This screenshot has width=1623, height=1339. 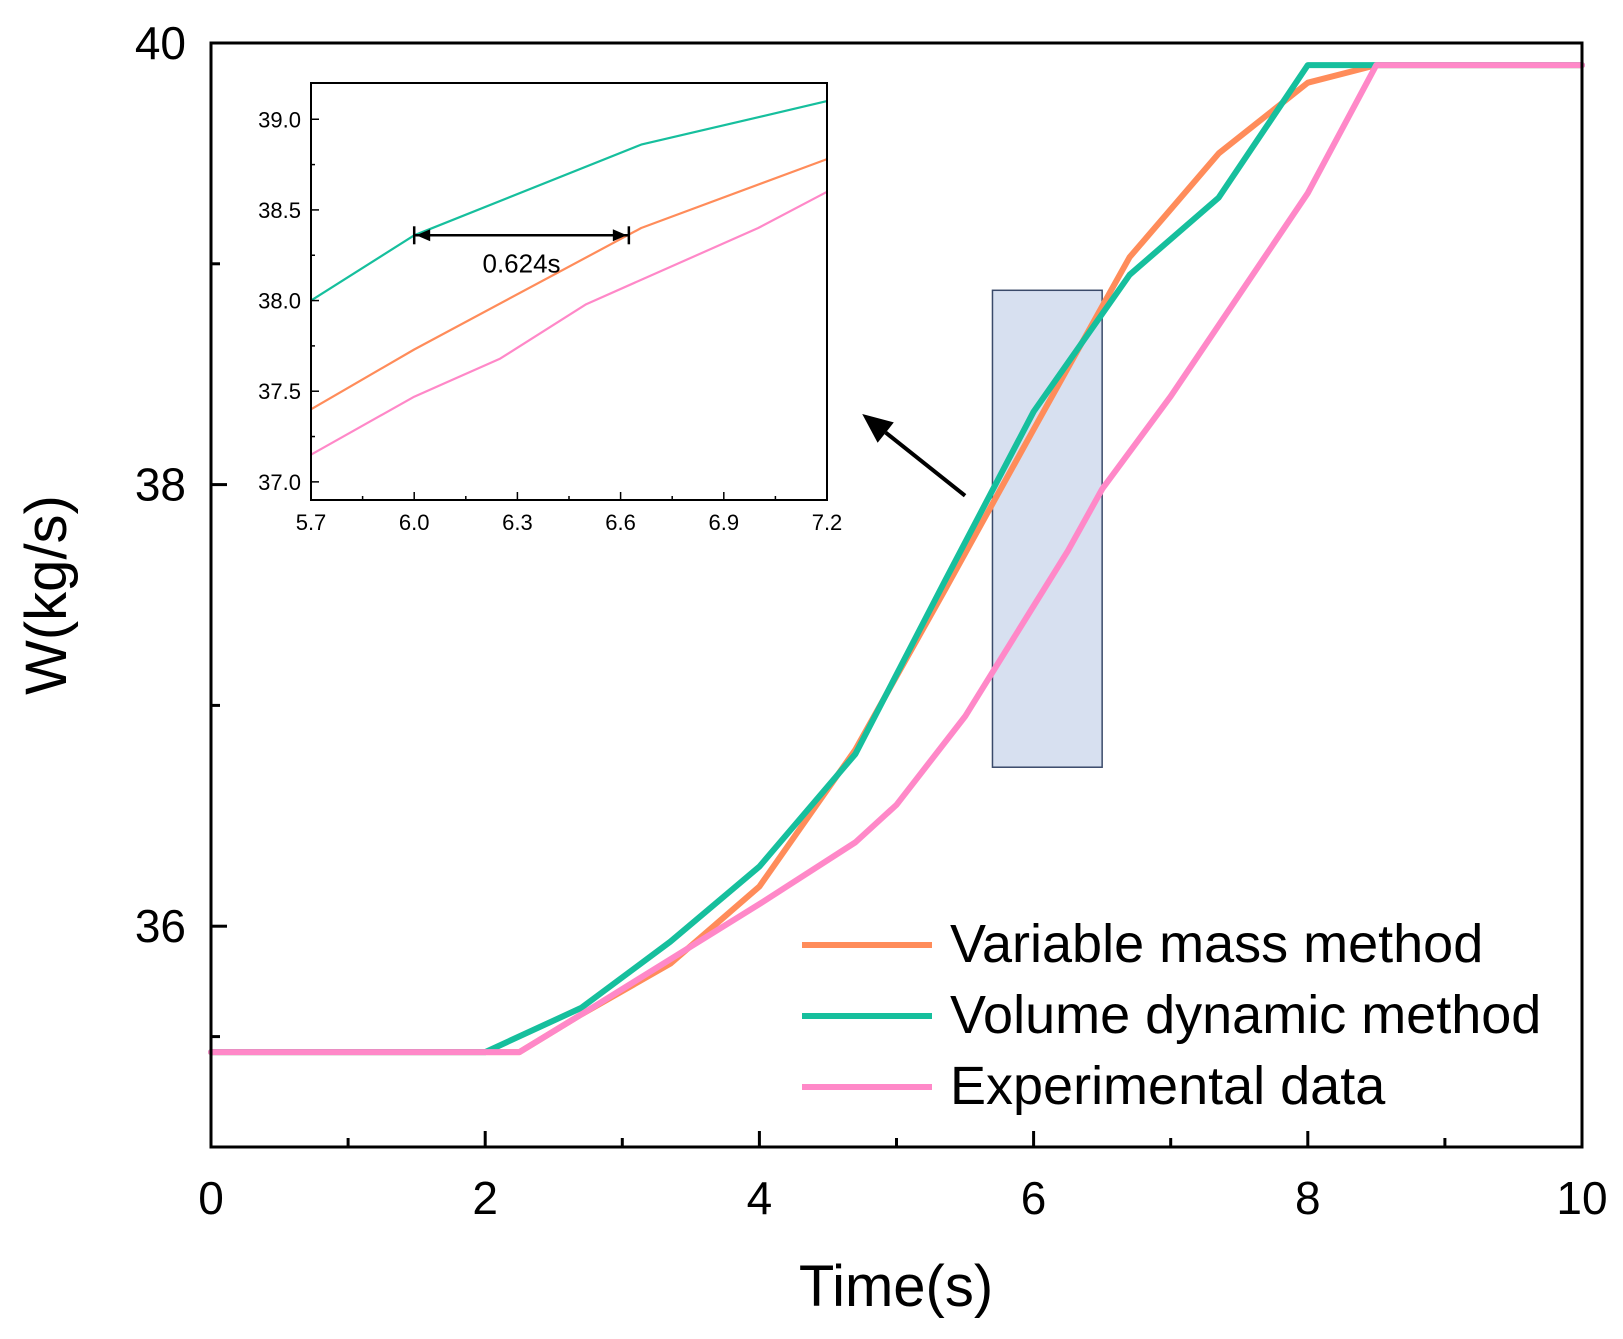 I want to click on inset-axes-layer: 5.7 6.0 6.3 6.6 6.9 7.2 37.0 37.5 38.0 38.5 39.0, so click(x=550, y=321).